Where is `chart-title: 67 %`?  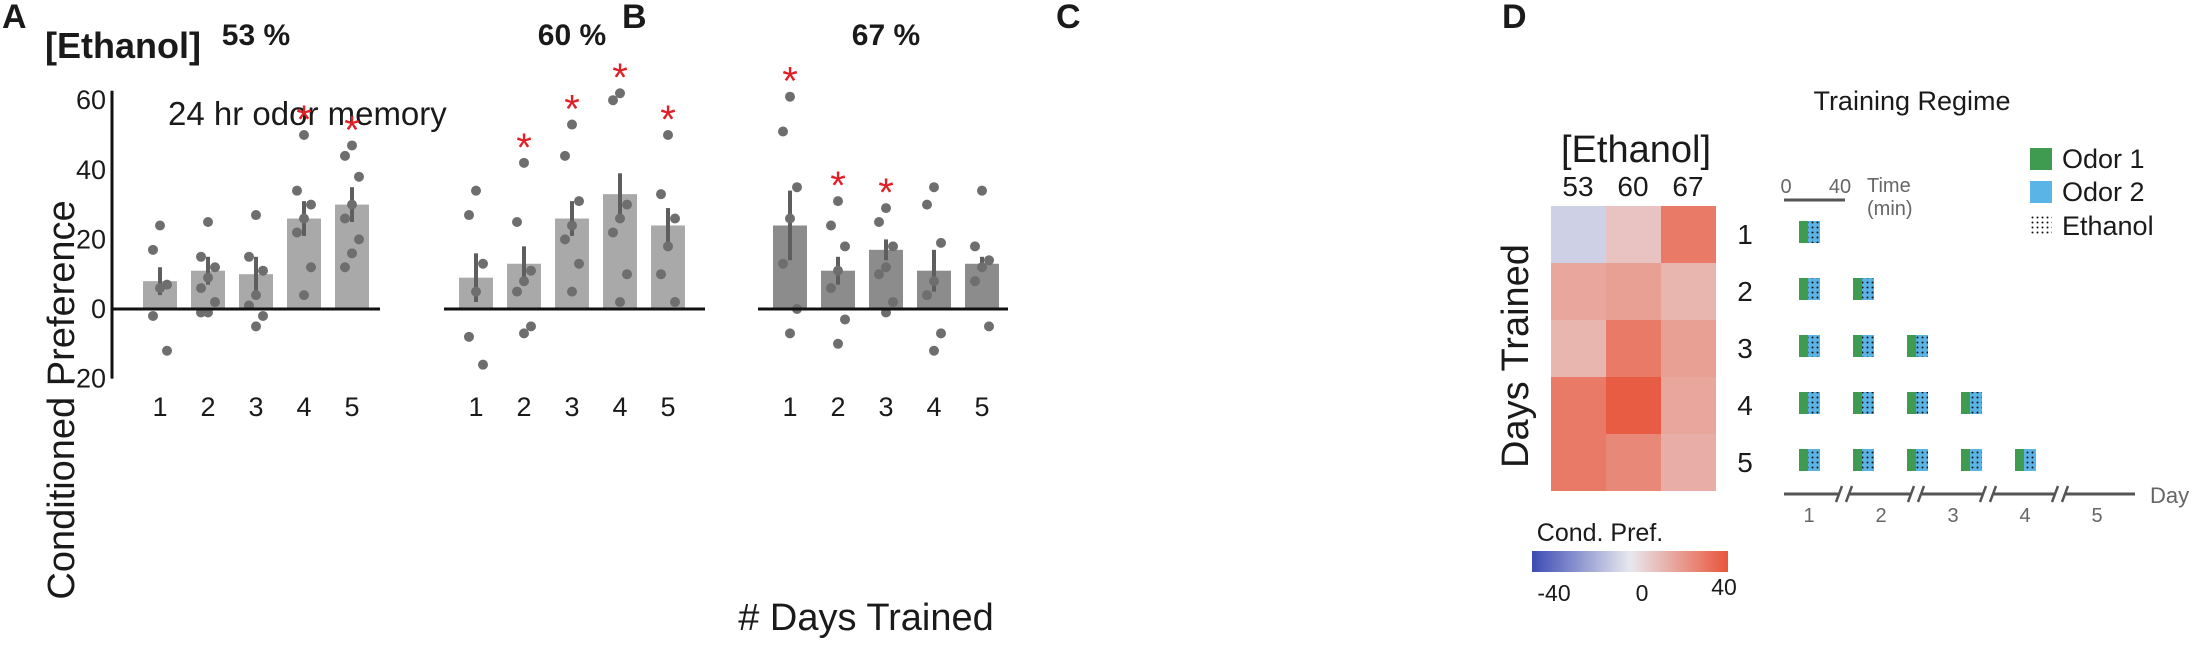 chart-title: 67 % is located at coordinates (886, 35).